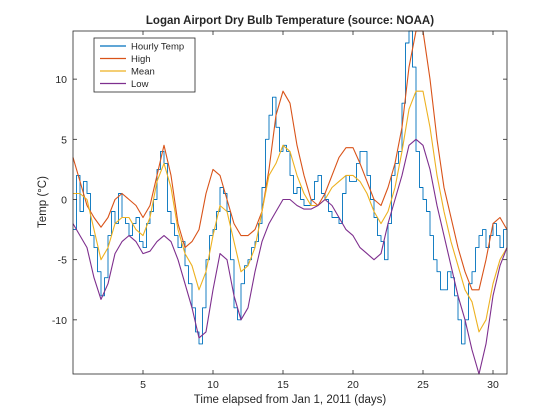  Describe the element at coordinates (423, 385) in the screenshot. I see `x-tick-label: 25` at that location.